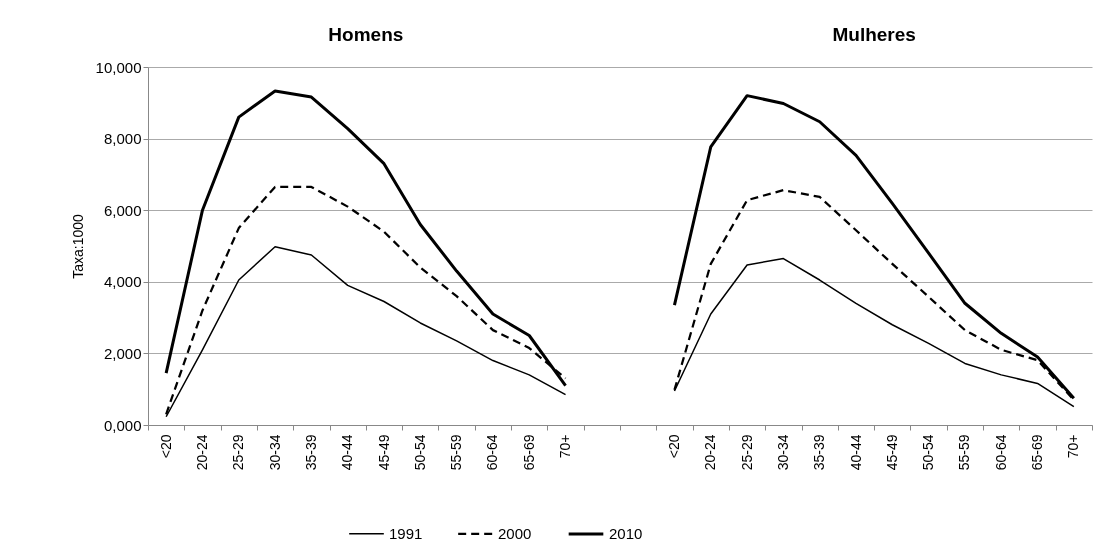 This screenshot has width=1094, height=546. What do you see at coordinates (122, 353) in the screenshot?
I see `y-tick-label: 2,000` at bounding box center [122, 353].